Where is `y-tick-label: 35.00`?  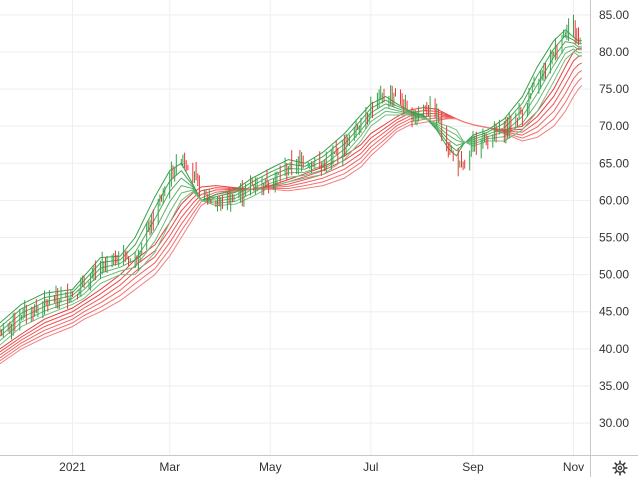 y-tick-label: 35.00 is located at coordinates (614, 386).